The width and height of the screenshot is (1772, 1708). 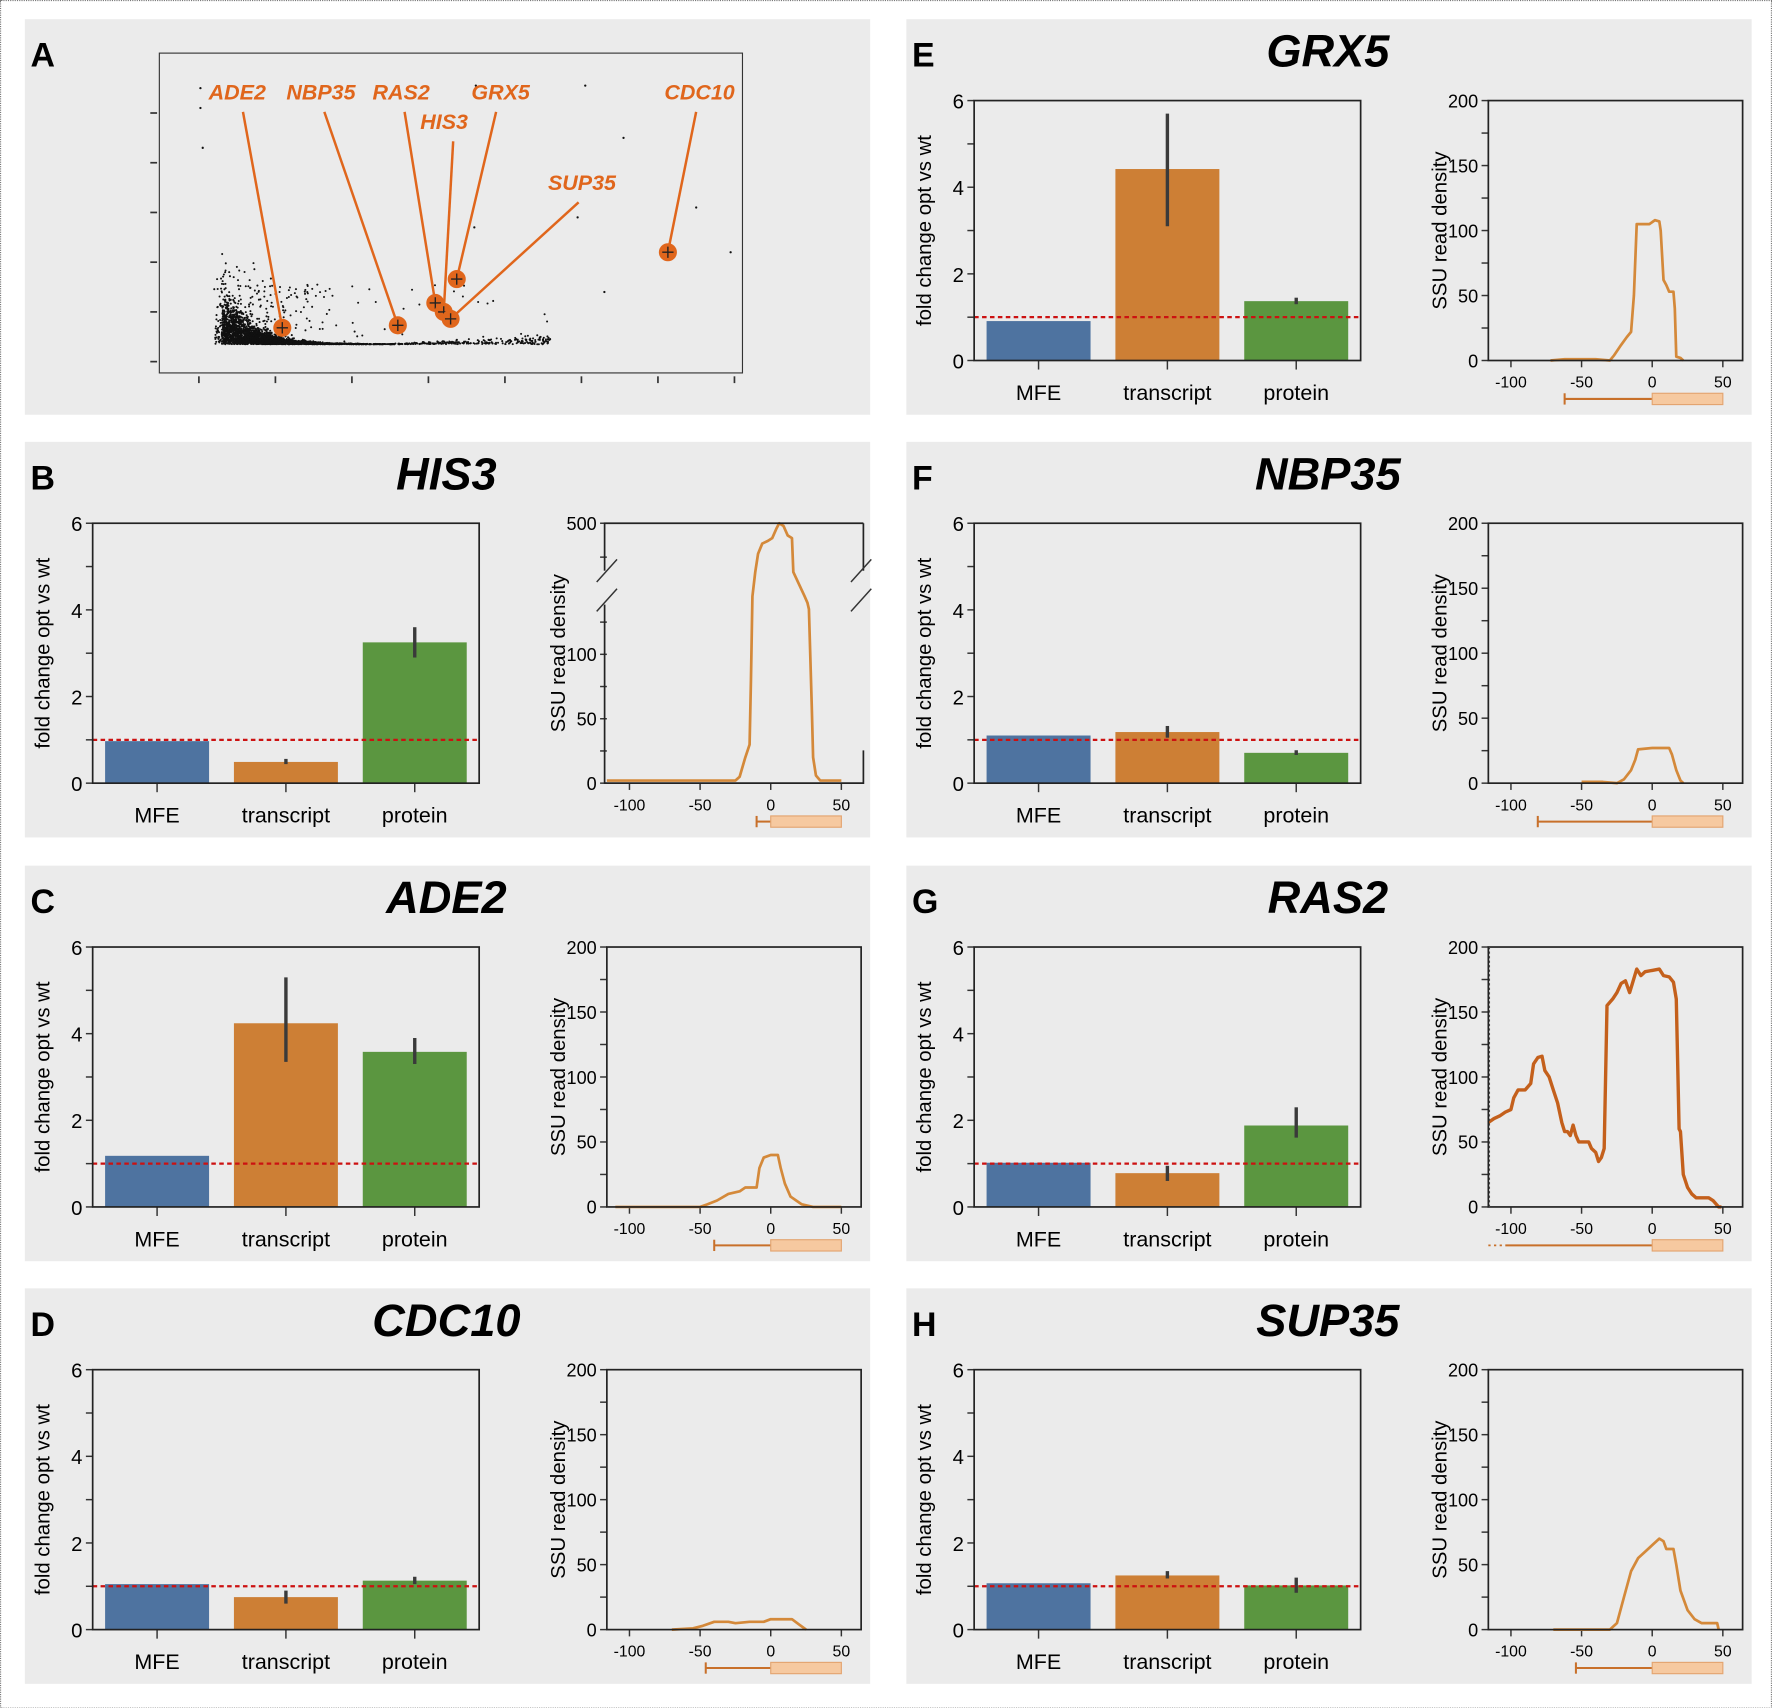 I want to click on panel-letter: H, so click(x=924, y=1325).